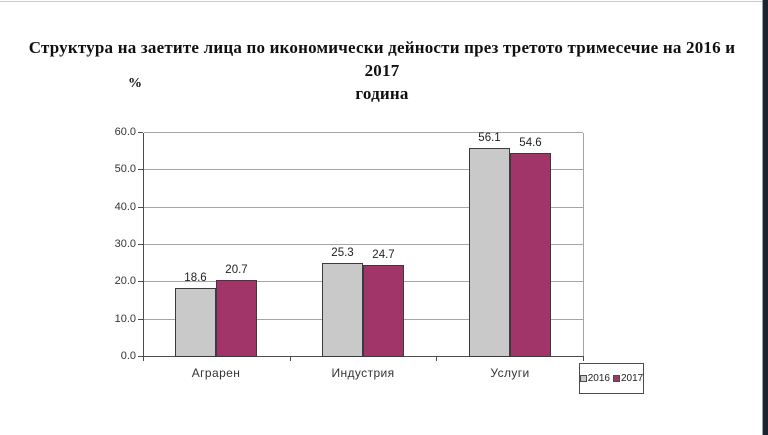  What do you see at coordinates (762, 217) in the screenshot?
I see `frame-right-border-light` at bounding box center [762, 217].